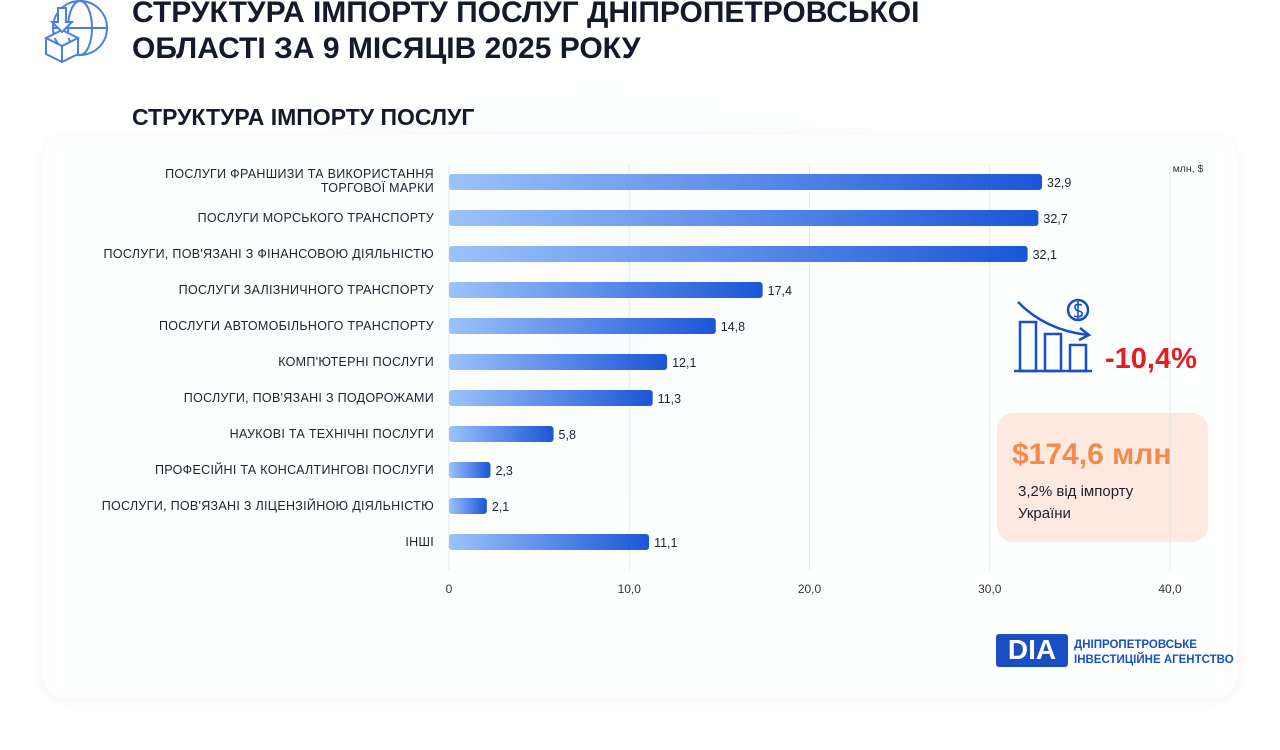 The image size is (1280, 750). Describe the element at coordinates (503, 471) in the screenshot. I see `value-label: 2,3` at that location.